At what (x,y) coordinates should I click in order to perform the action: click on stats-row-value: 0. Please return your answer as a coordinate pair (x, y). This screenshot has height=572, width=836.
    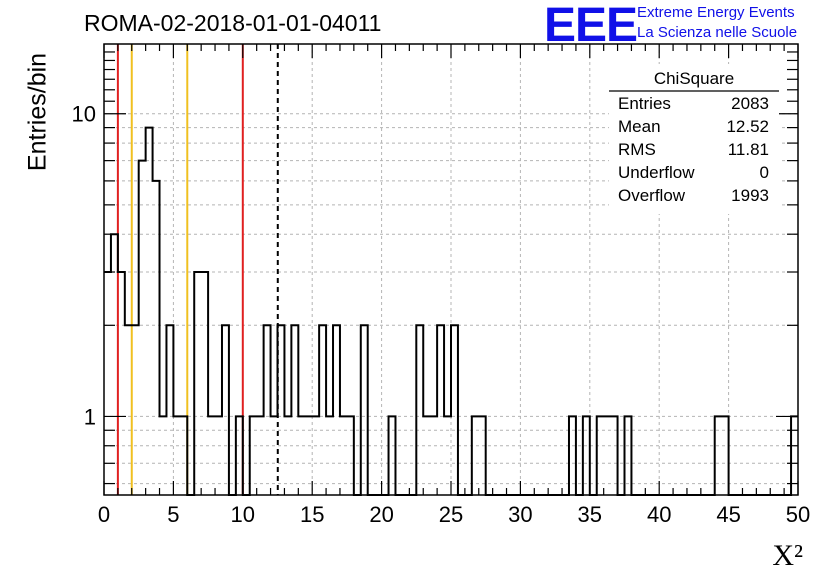
    Looking at the image, I should click on (764, 172).